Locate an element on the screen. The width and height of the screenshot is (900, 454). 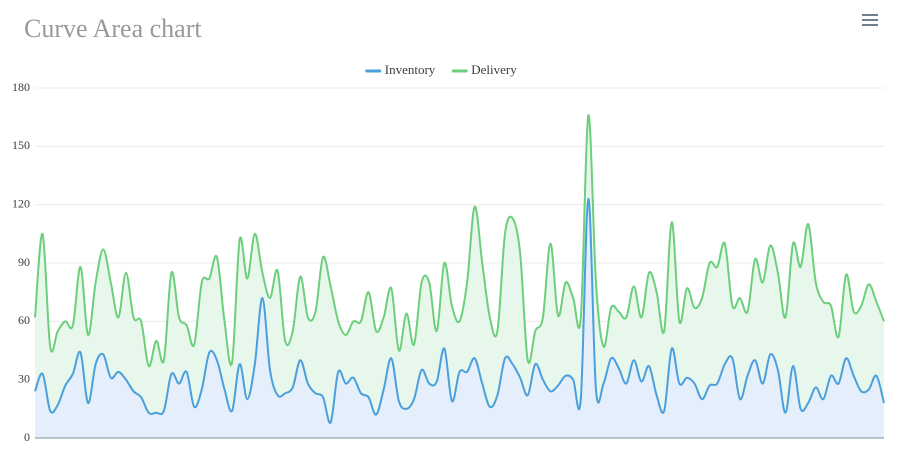
legend: Inventory Delivery is located at coordinates (441, 69).